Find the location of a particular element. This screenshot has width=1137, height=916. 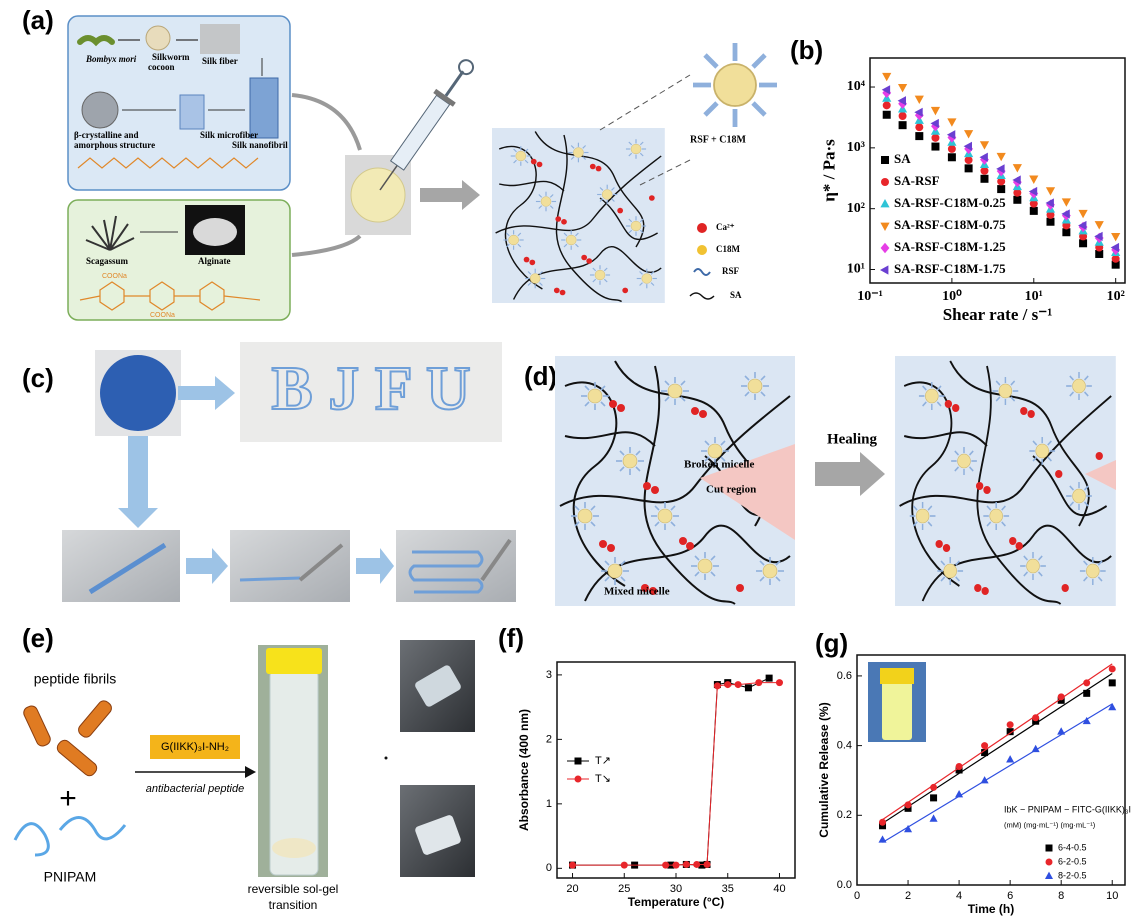

y-tick-label: 10¹ is located at coordinates (856, 269).